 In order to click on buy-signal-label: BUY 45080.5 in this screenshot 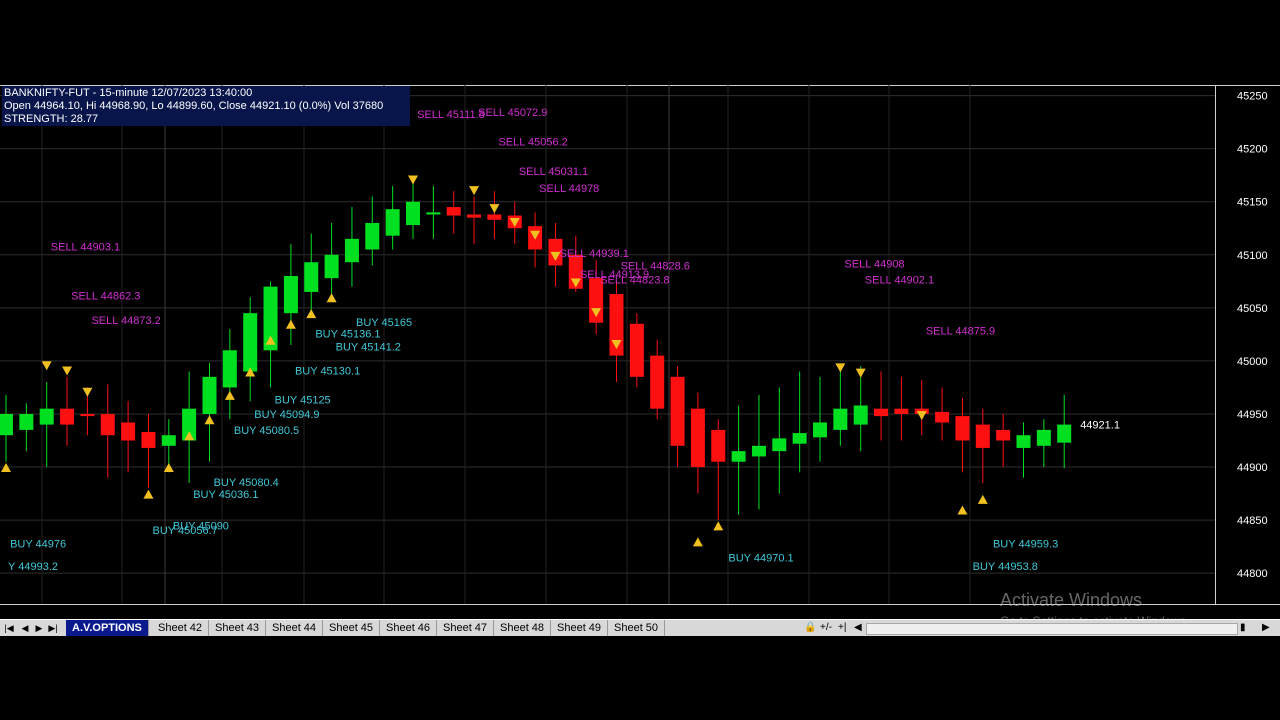, I will do `click(266, 431)`.